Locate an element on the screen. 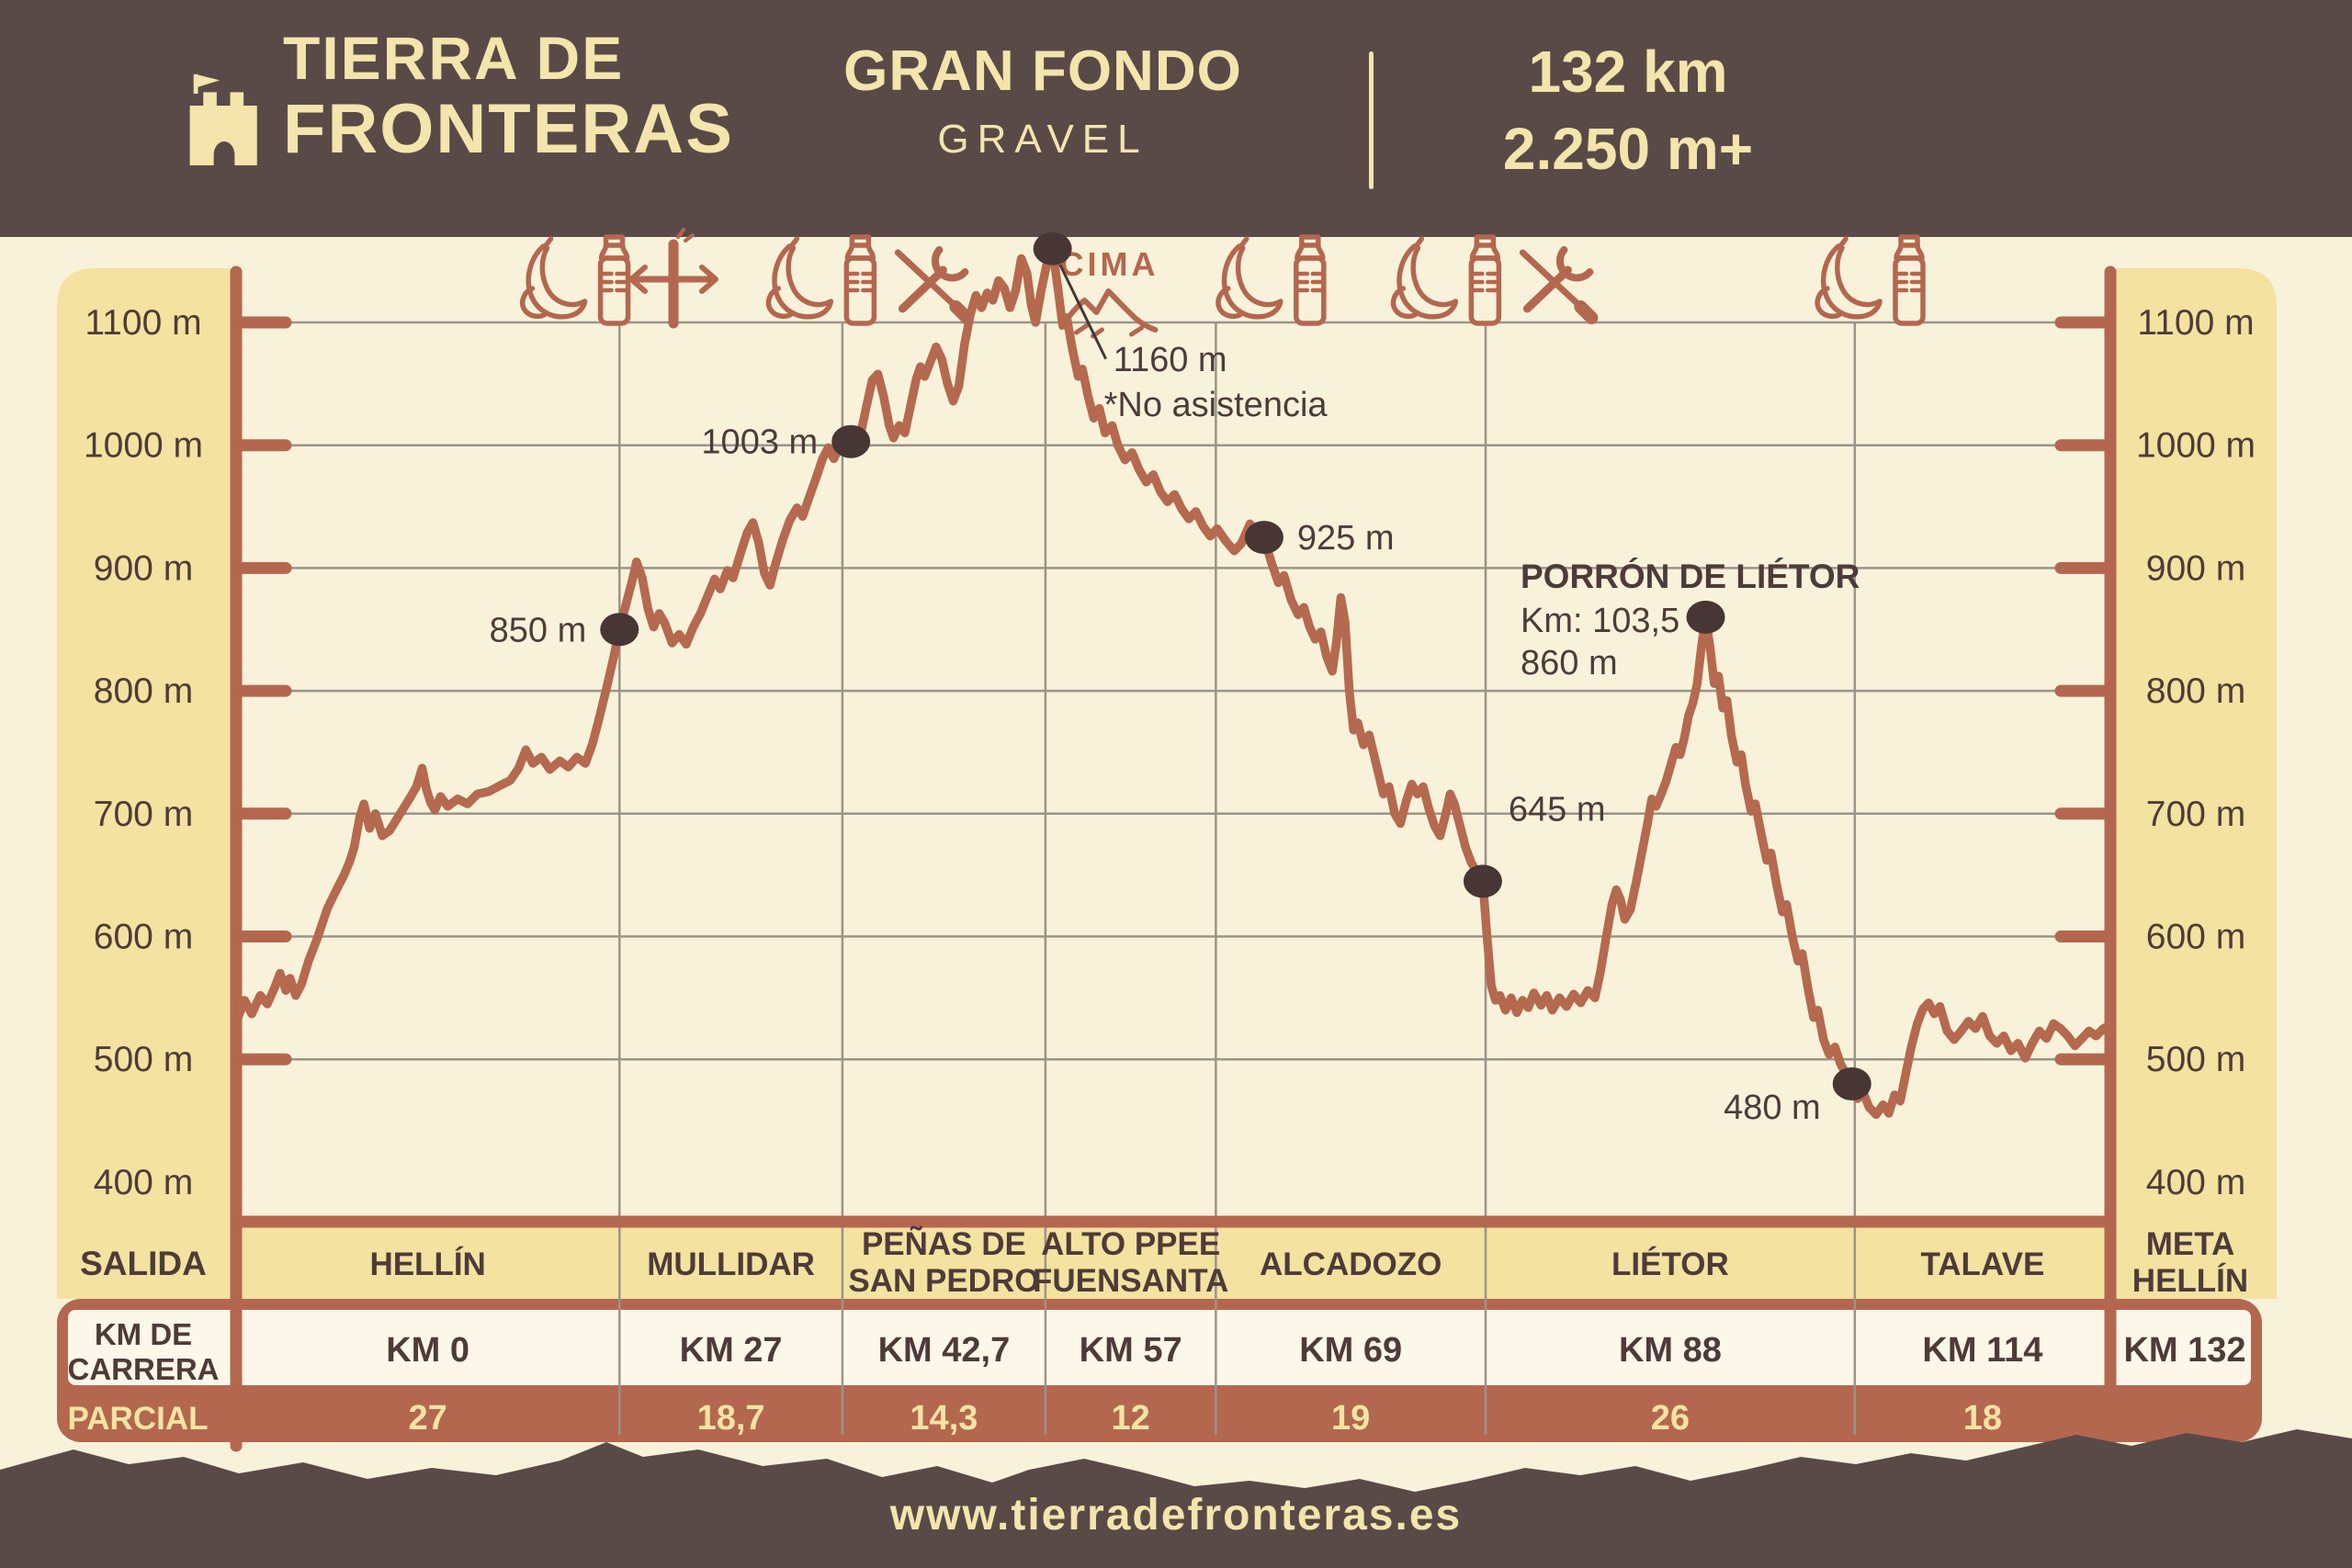  table-parcial-3: 12 is located at coordinates (1130, 1419).